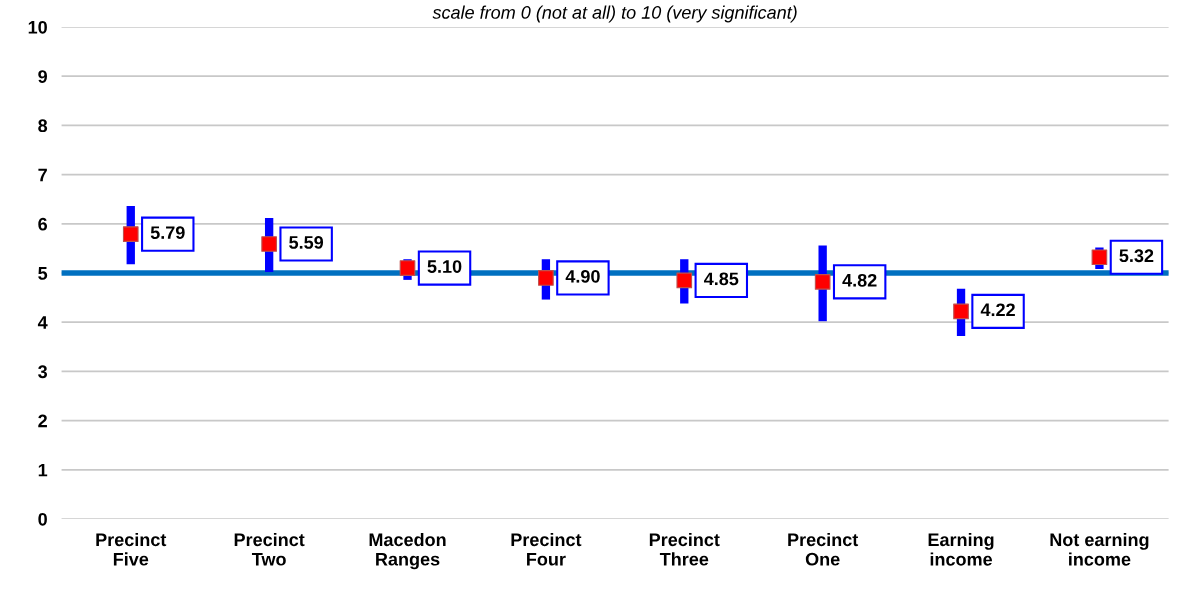  I want to click on y-tick-label: 1, so click(43, 470).